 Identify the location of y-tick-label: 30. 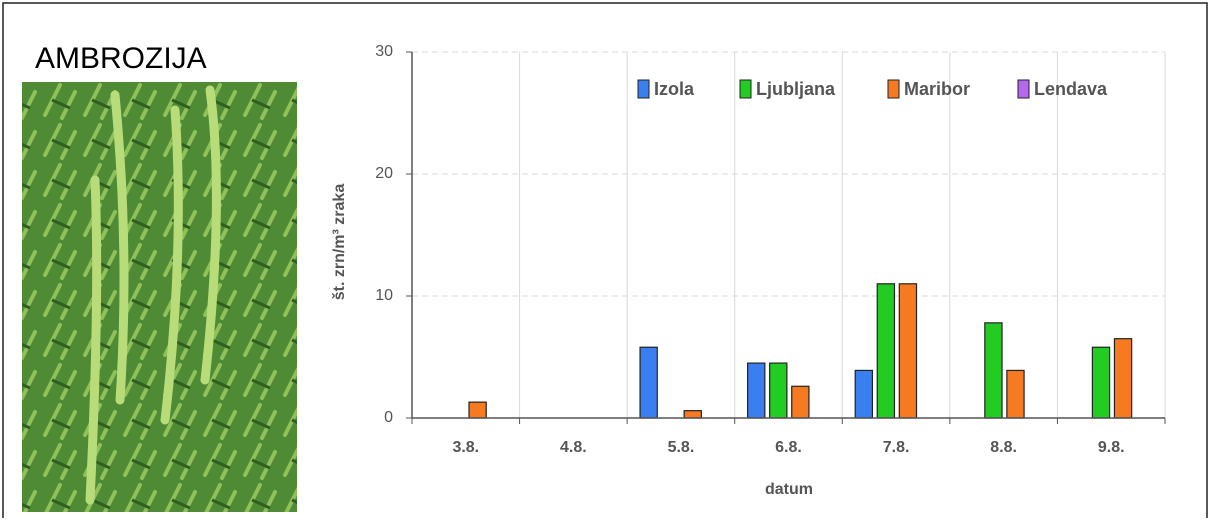
(384, 51).